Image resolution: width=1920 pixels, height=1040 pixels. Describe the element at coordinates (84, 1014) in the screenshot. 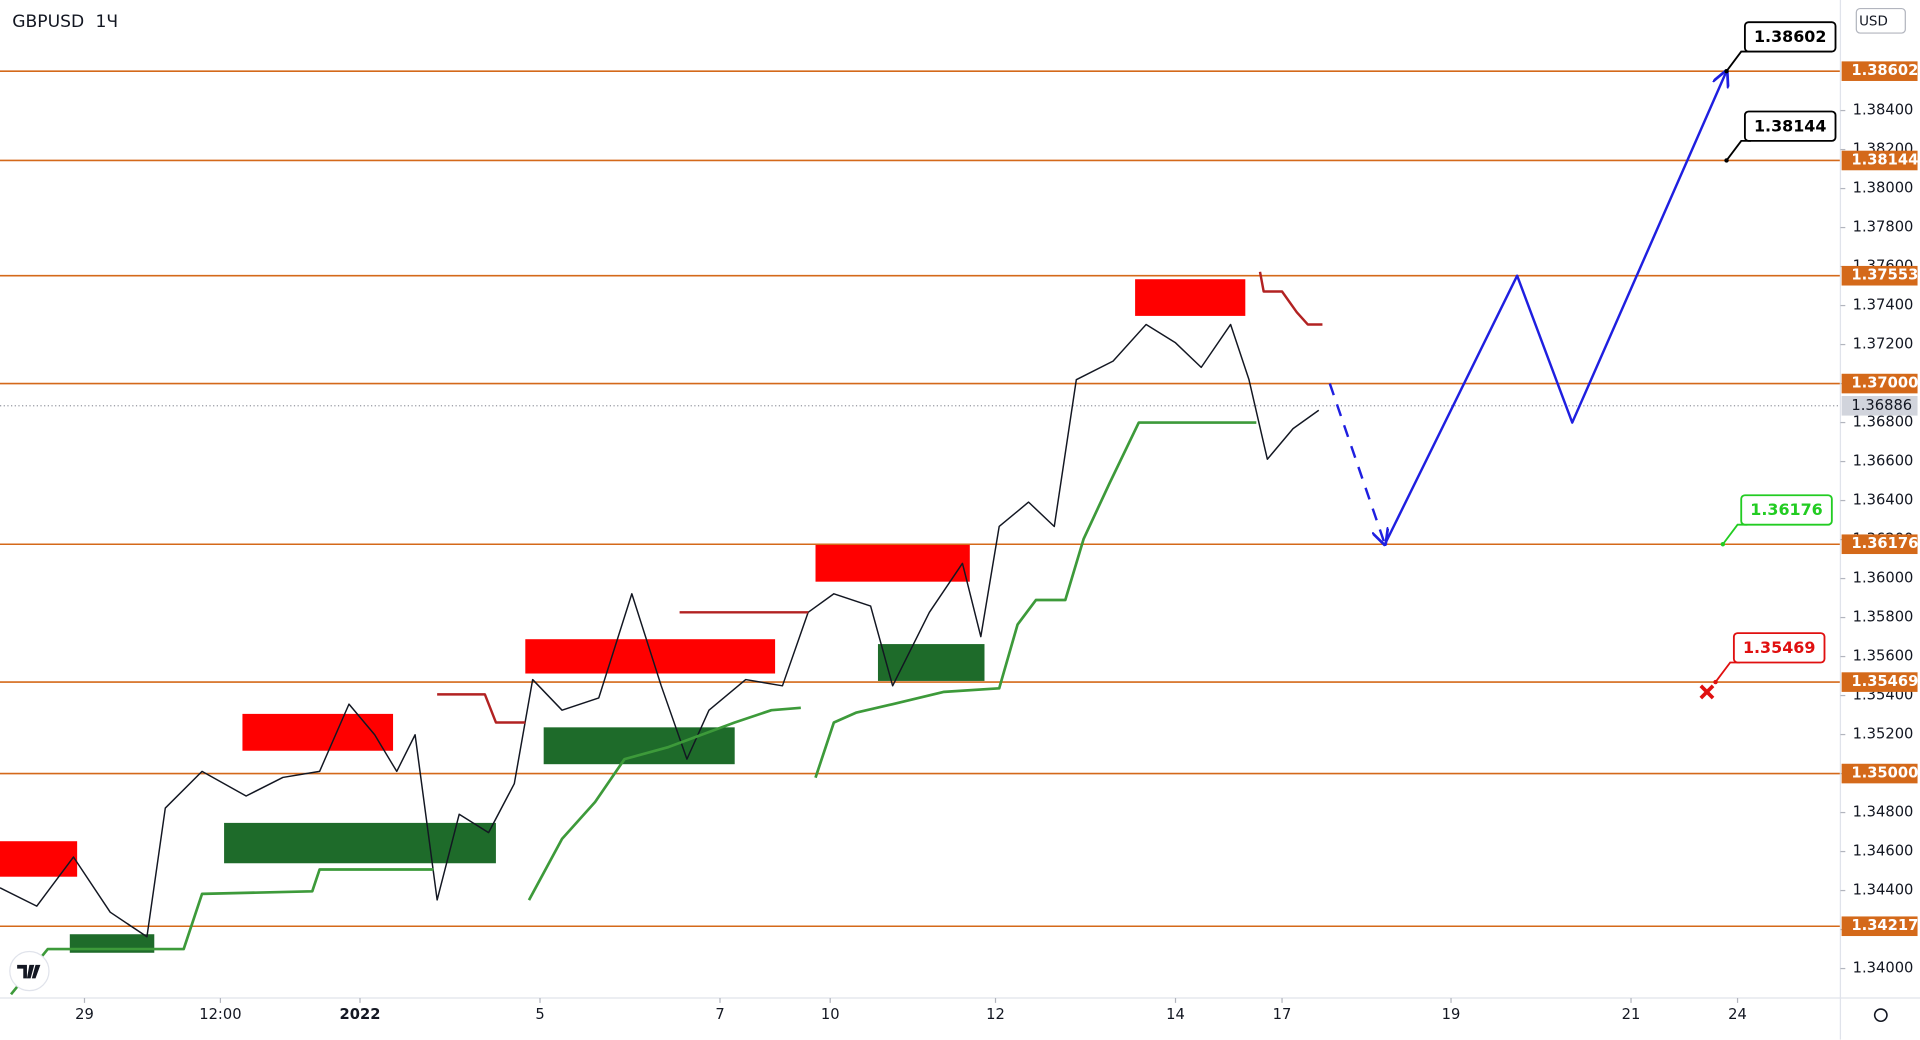

I see `x-tick-label: 29` at that location.